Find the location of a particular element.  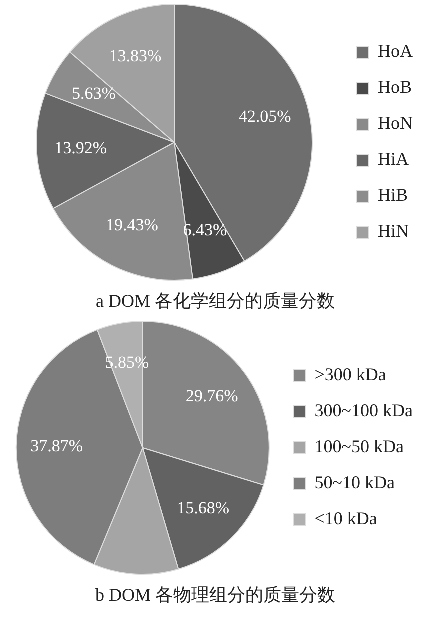

data-label: 42.05% is located at coordinates (265, 116).